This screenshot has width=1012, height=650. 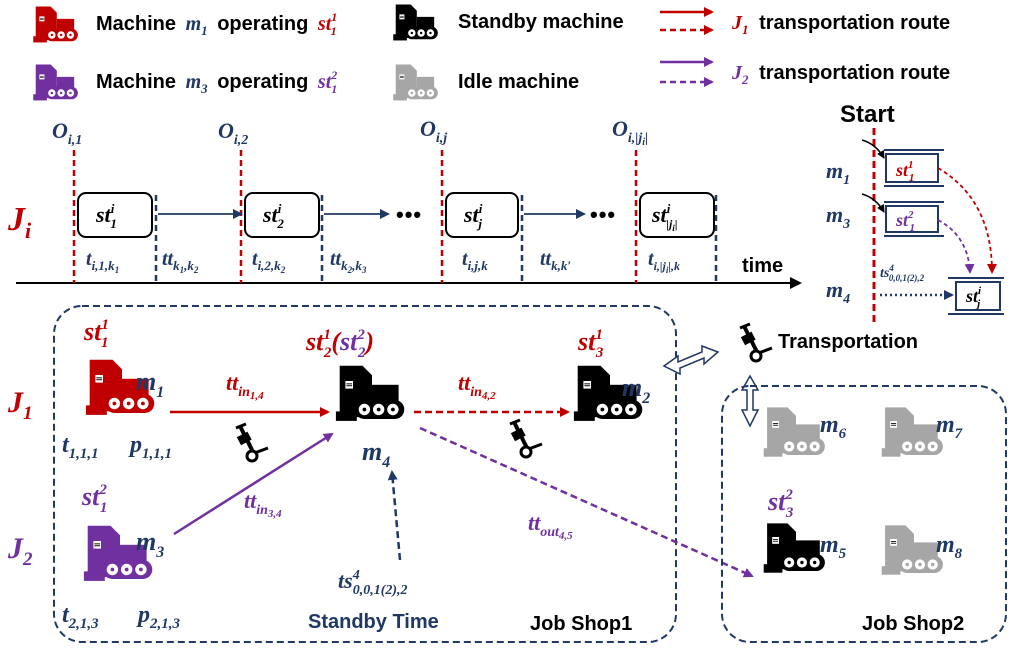 I want to click on stage-label-1: sti 1, so click(x=106, y=216).